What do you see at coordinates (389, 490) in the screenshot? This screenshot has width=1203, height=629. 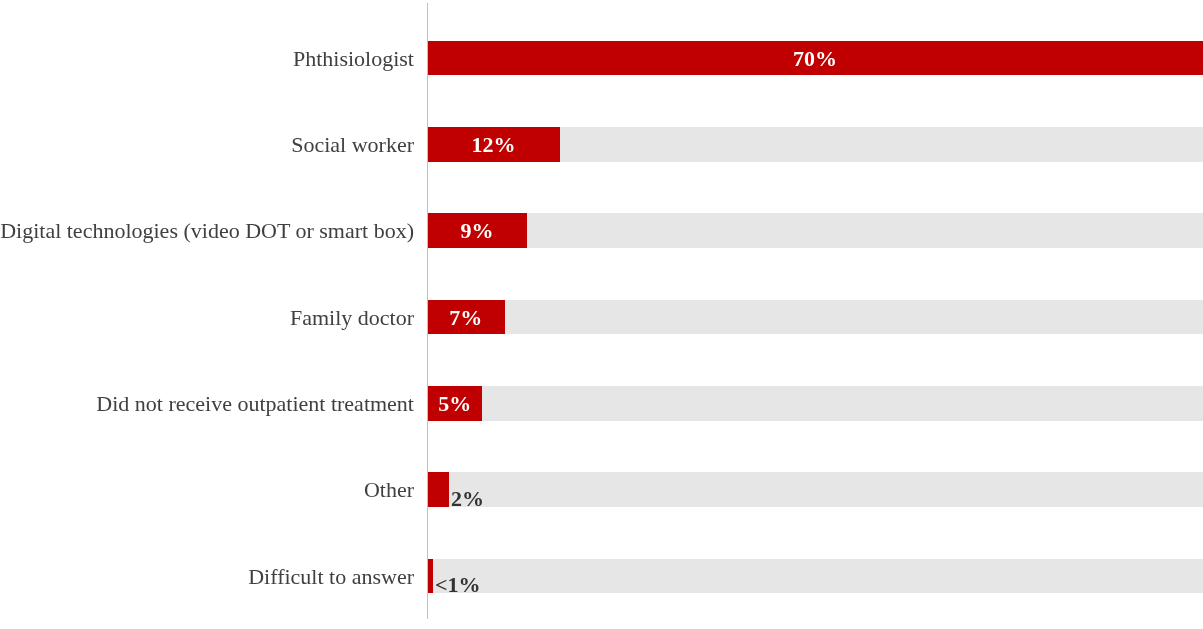 I see `y-tick-label: Other` at bounding box center [389, 490].